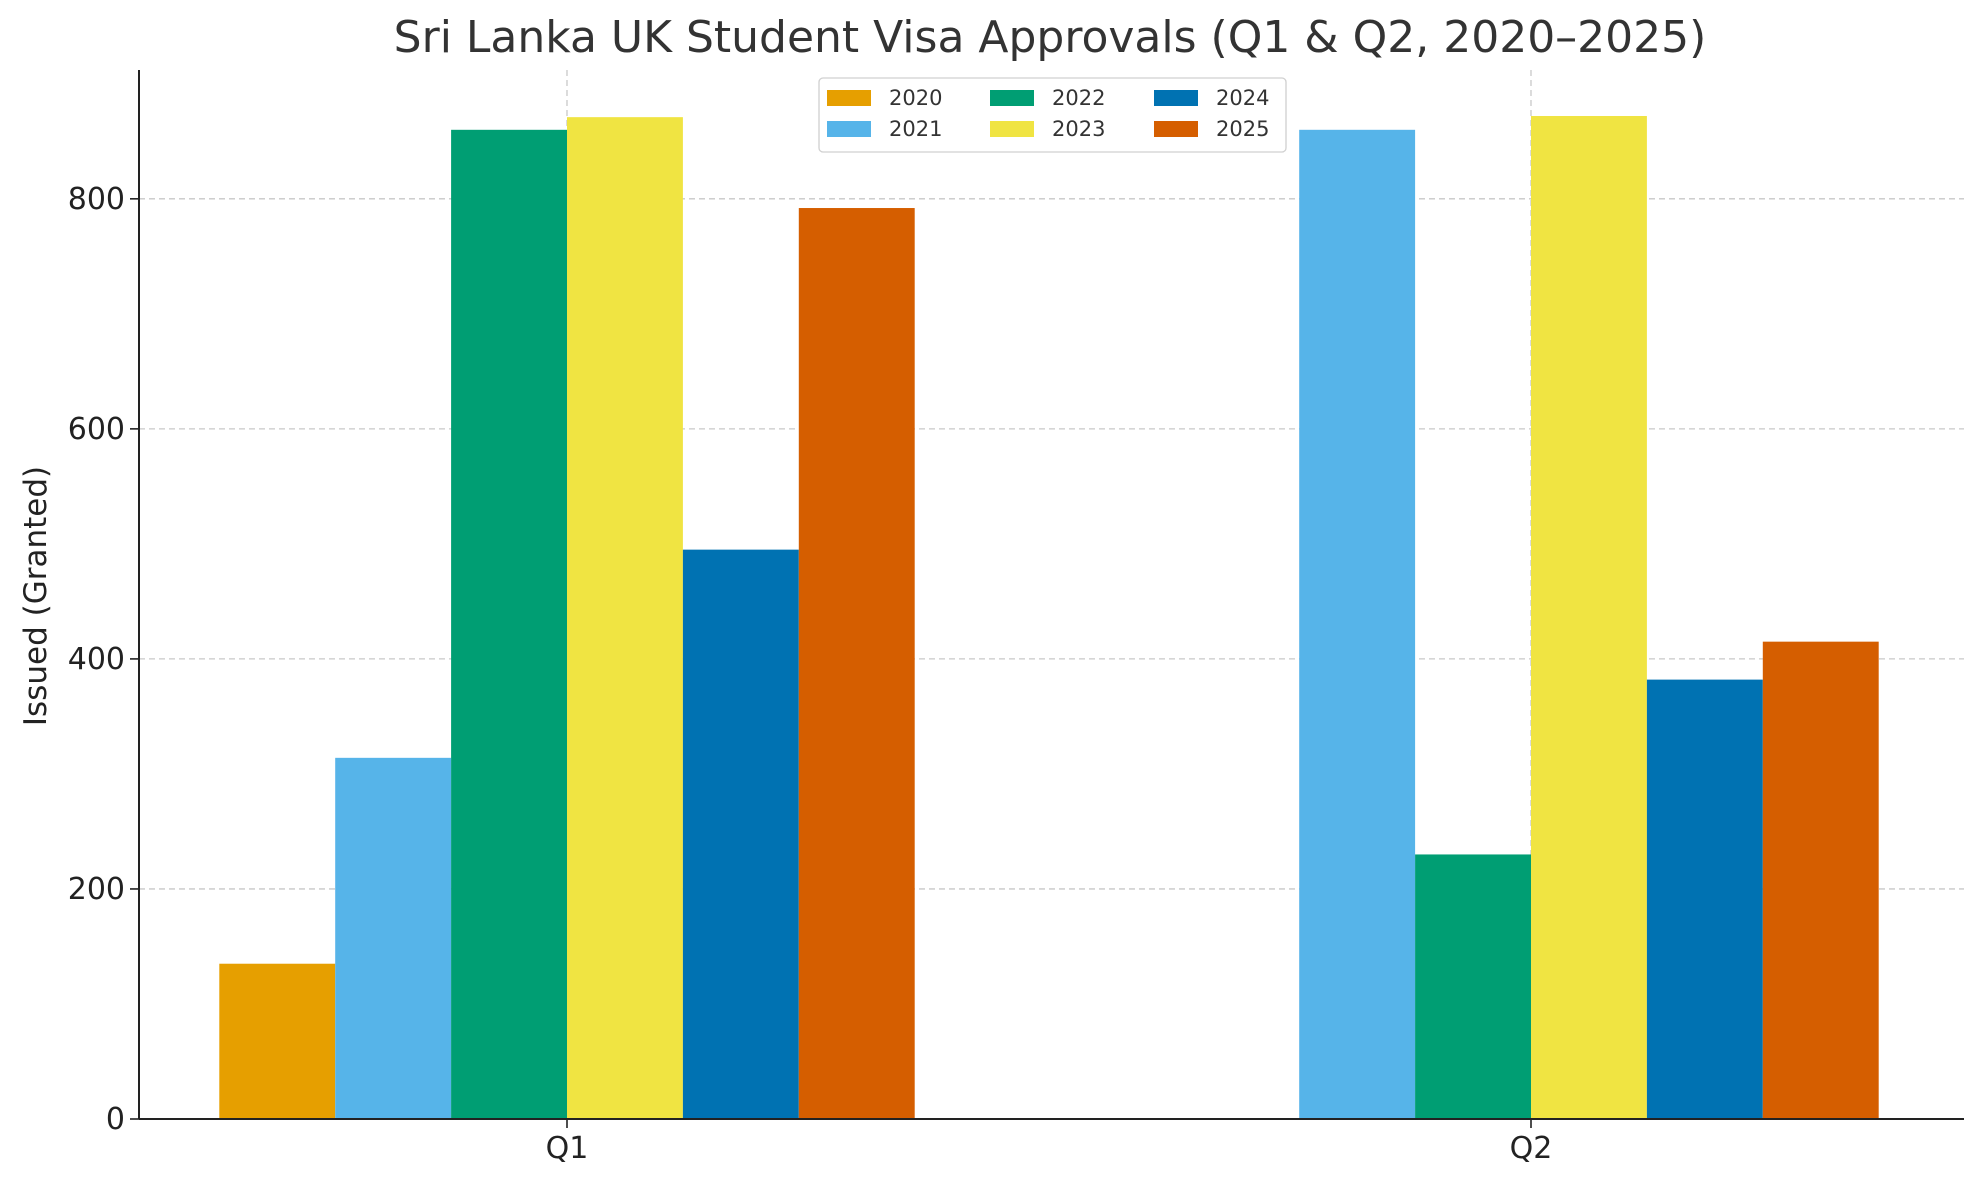  Describe the element at coordinates (849, 98) in the screenshot. I see `legend-swatch-2020` at that location.